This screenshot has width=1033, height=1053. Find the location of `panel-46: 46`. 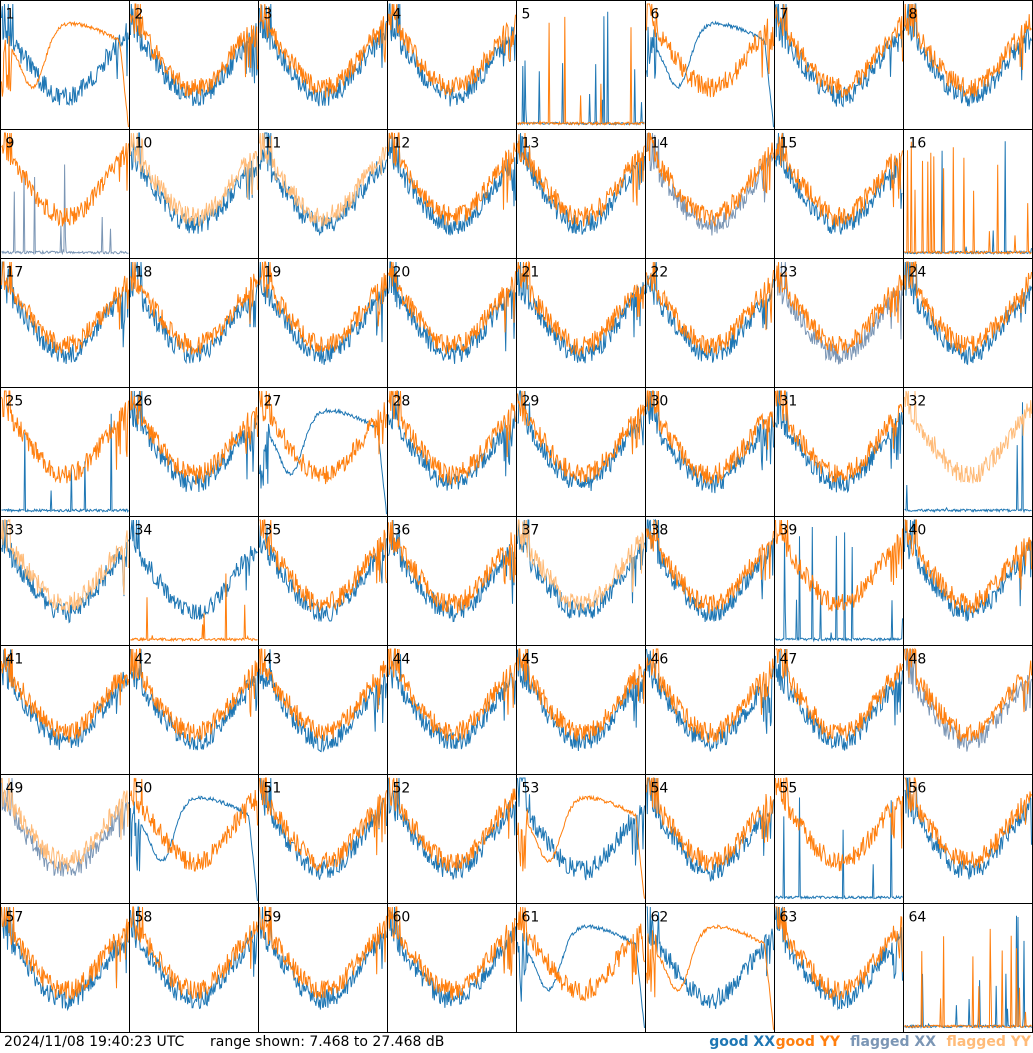

panel-46: 46 is located at coordinates (710, 710).